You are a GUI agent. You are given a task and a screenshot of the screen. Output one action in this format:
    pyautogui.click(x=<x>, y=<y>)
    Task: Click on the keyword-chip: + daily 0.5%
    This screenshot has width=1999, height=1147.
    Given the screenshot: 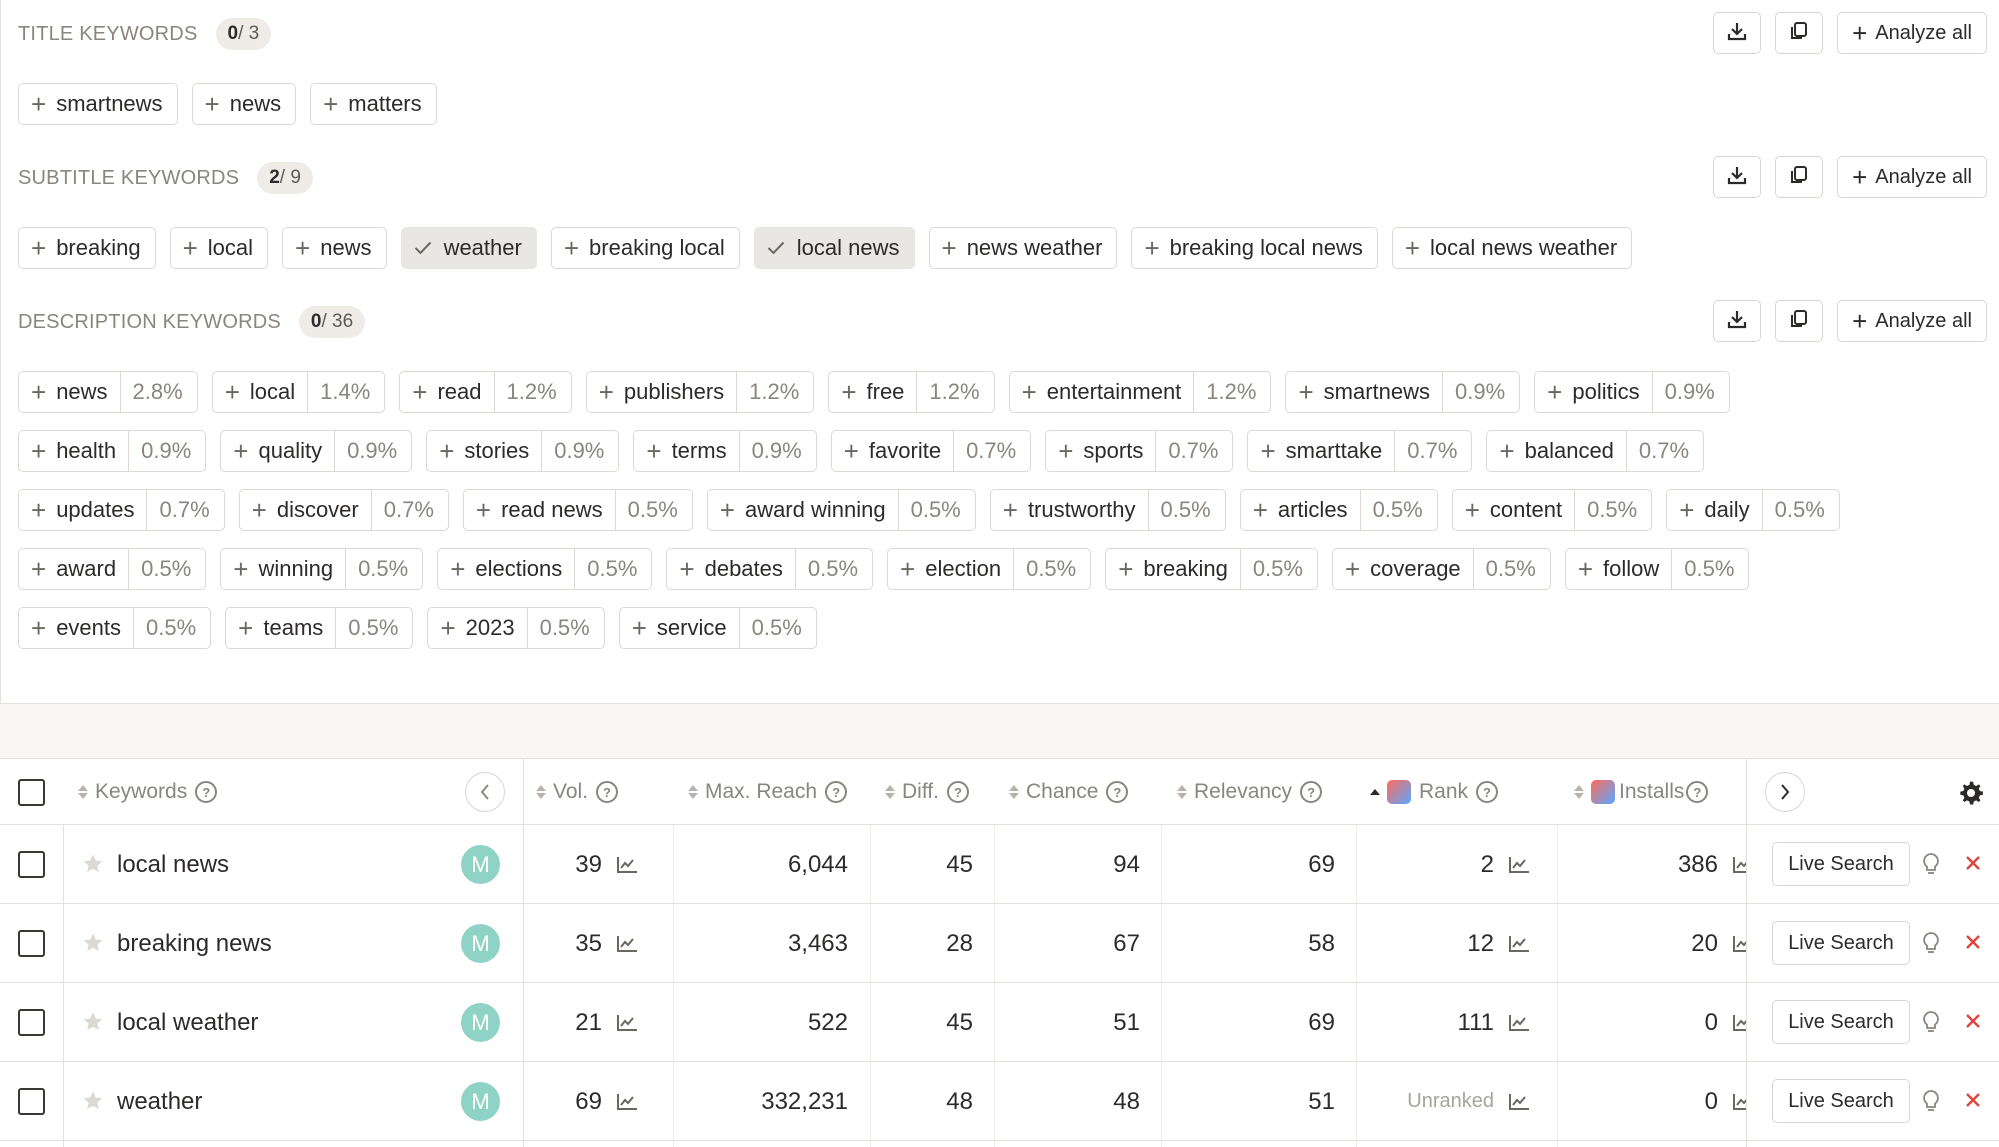 What is the action you would take?
    pyautogui.click(x=1753, y=510)
    